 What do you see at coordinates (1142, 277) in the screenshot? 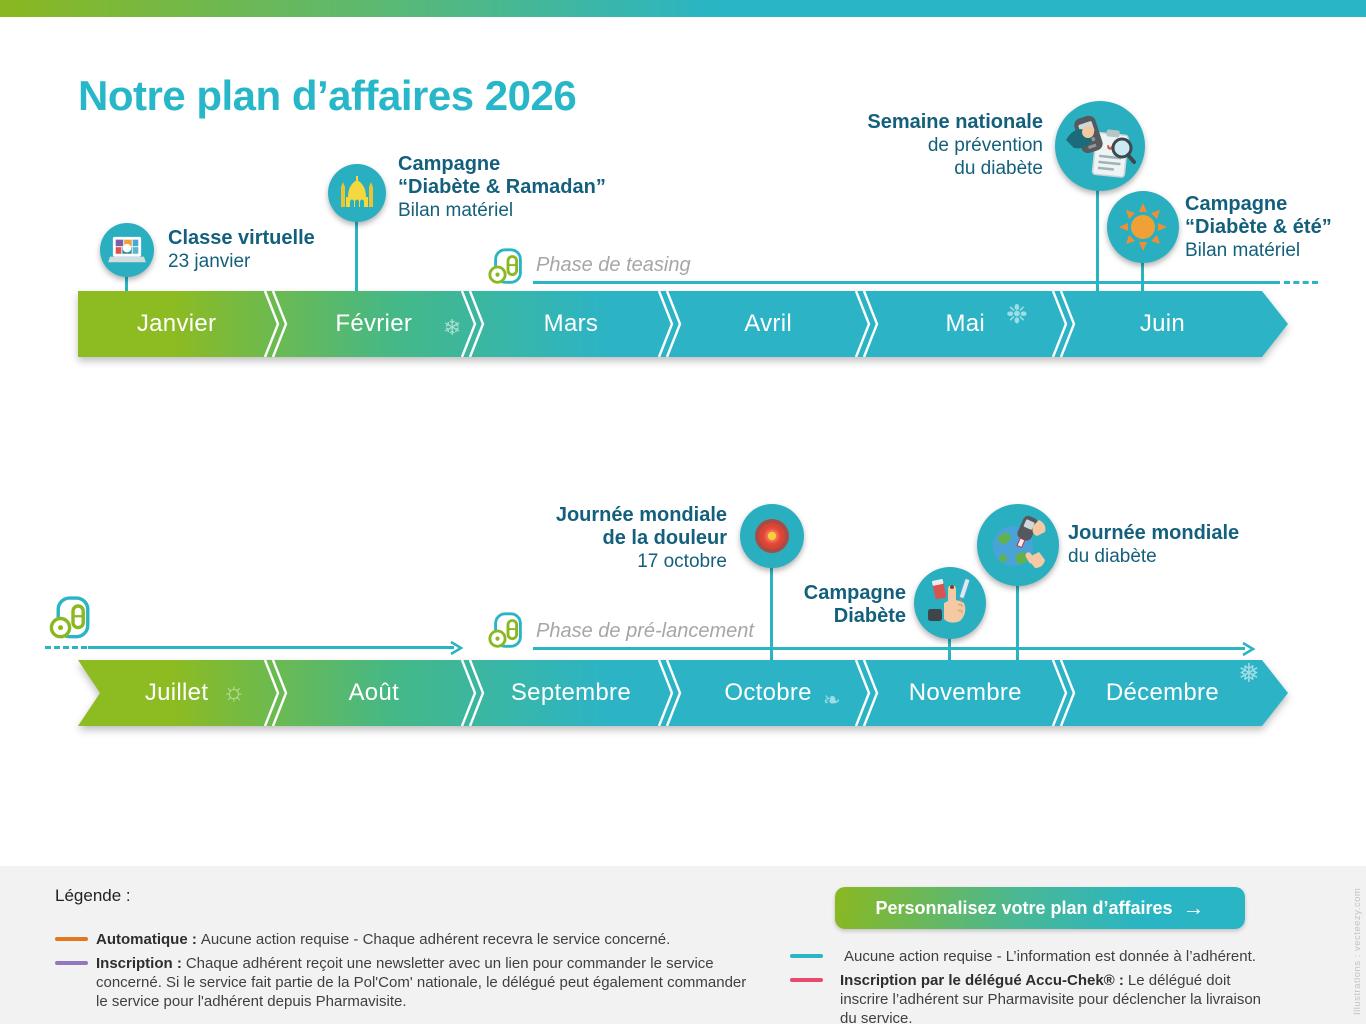
I see `stem-ete` at bounding box center [1142, 277].